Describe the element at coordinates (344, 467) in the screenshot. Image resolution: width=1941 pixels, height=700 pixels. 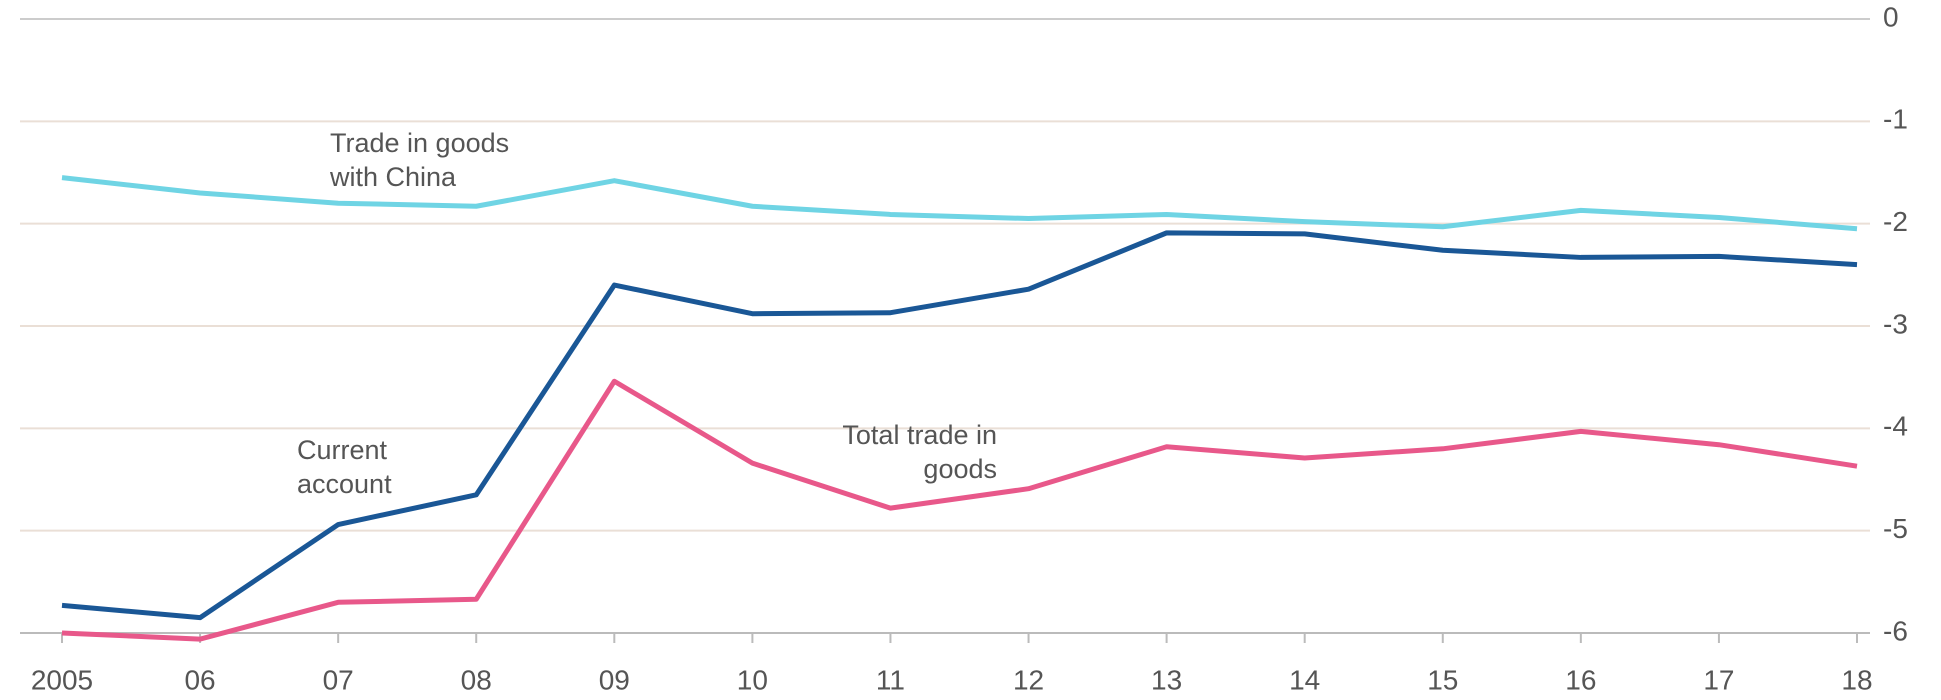
I see `series-label: Current account` at that location.